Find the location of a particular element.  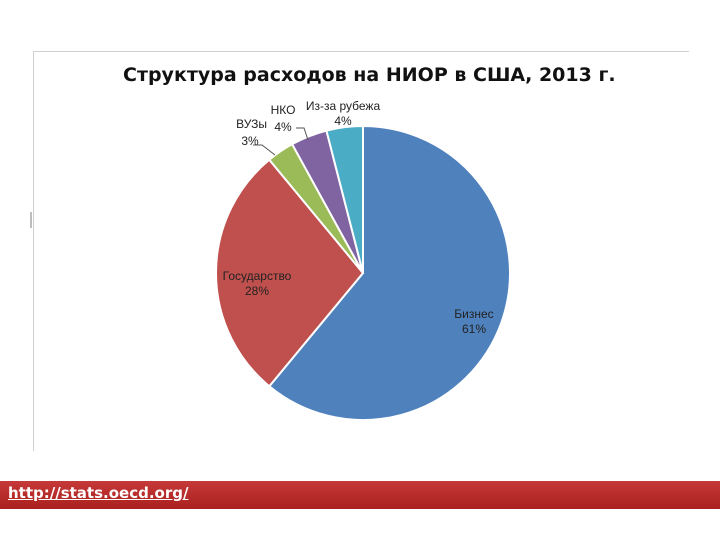

pie-slice-foreign is located at coordinates (344, 199).